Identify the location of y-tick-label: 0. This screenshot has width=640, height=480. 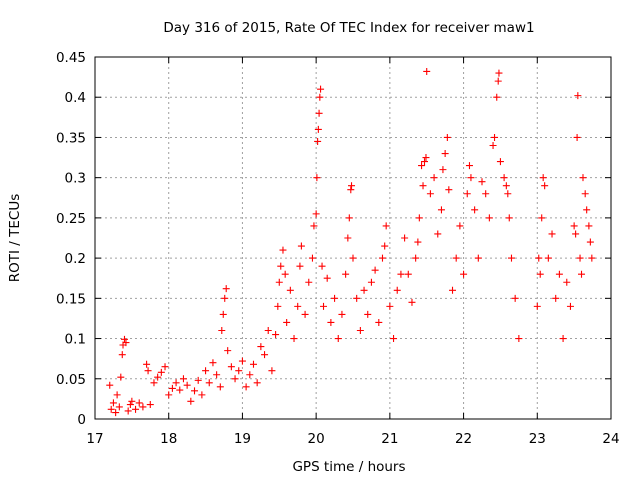
(81, 420).